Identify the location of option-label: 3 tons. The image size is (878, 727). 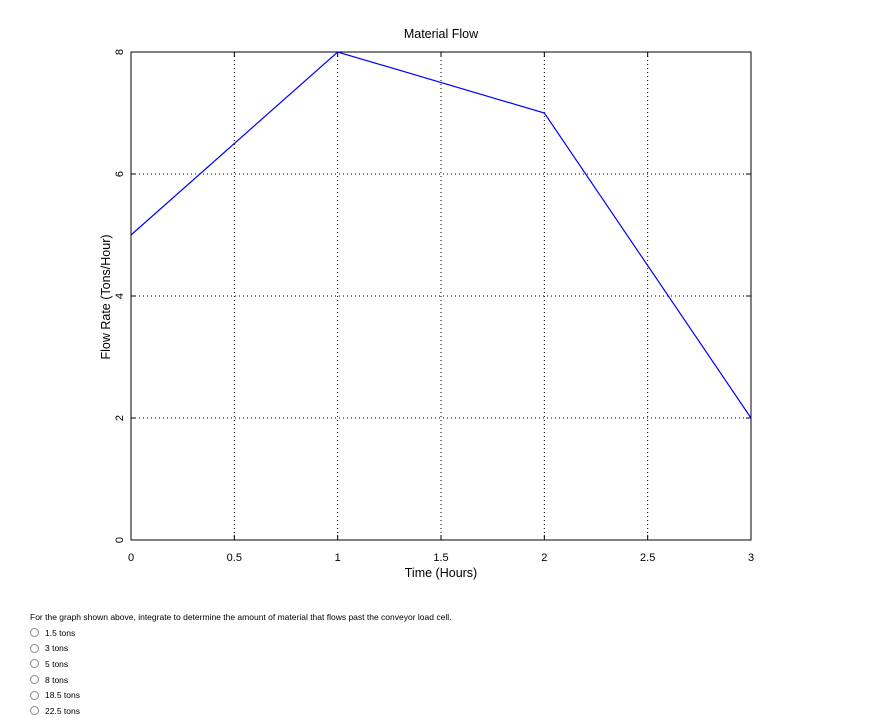
(57, 648).